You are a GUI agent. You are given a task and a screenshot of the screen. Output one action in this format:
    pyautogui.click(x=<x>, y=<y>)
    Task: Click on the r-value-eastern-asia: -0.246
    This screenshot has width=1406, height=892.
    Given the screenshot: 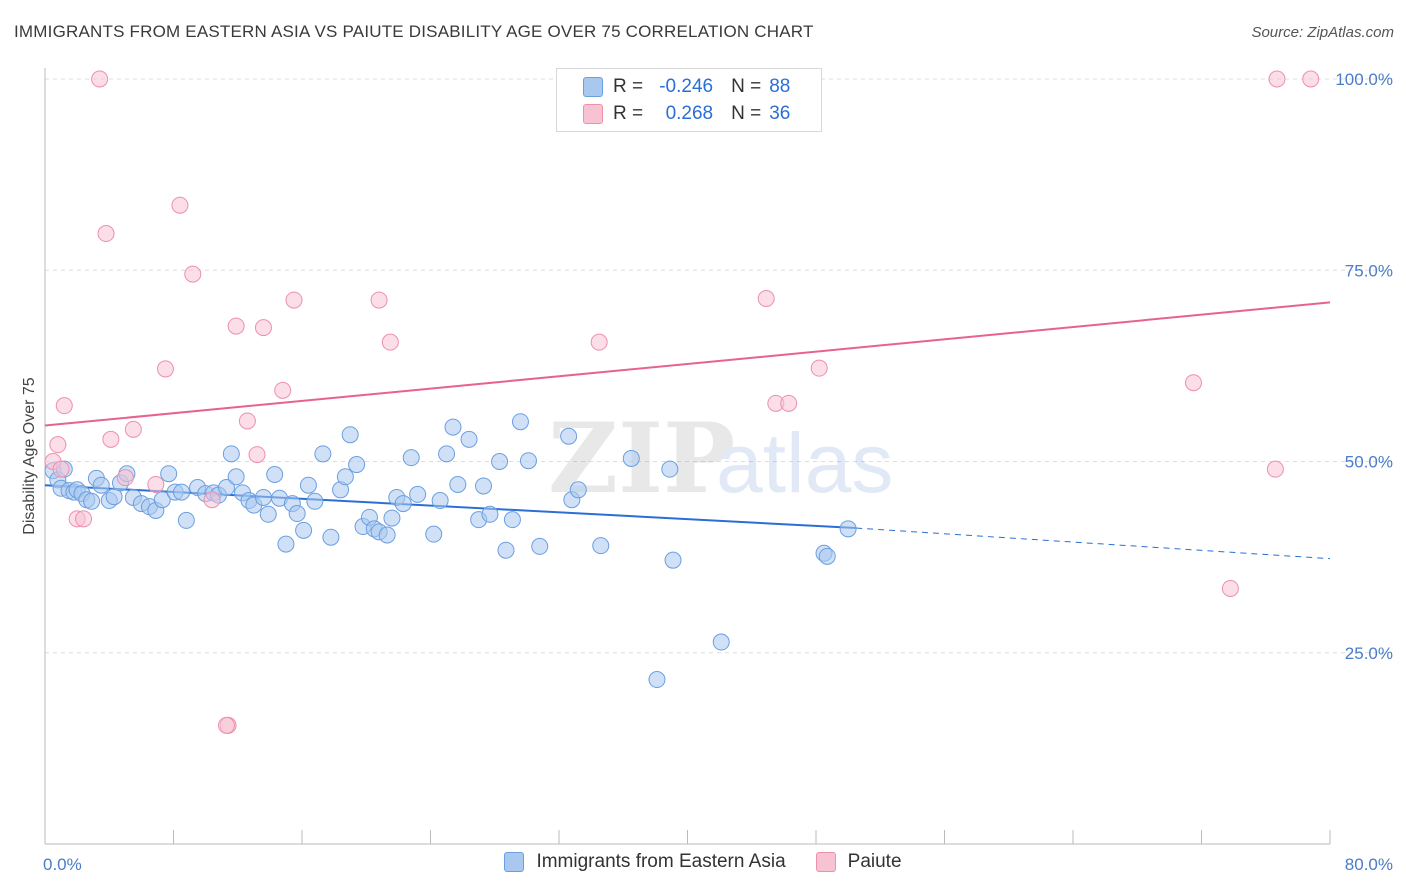 What is the action you would take?
    pyautogui.click(x=686, y=86)
    